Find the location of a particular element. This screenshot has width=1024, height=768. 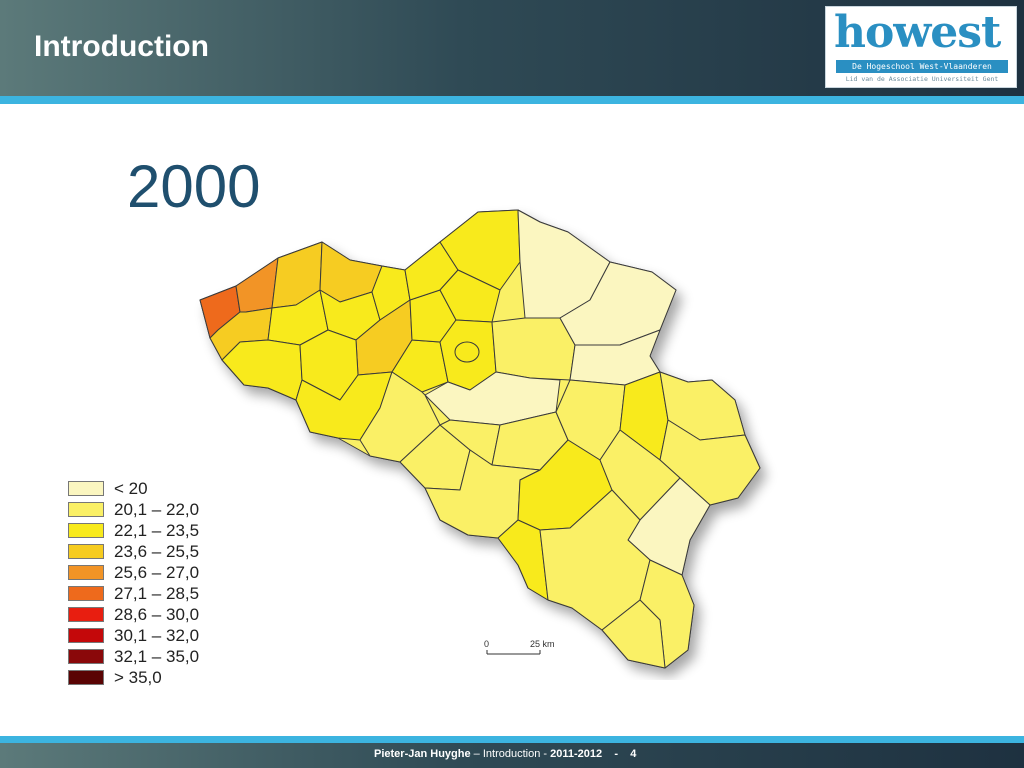

legend-item: 23,6 – 25,5 is located at coordinates (133, 551).